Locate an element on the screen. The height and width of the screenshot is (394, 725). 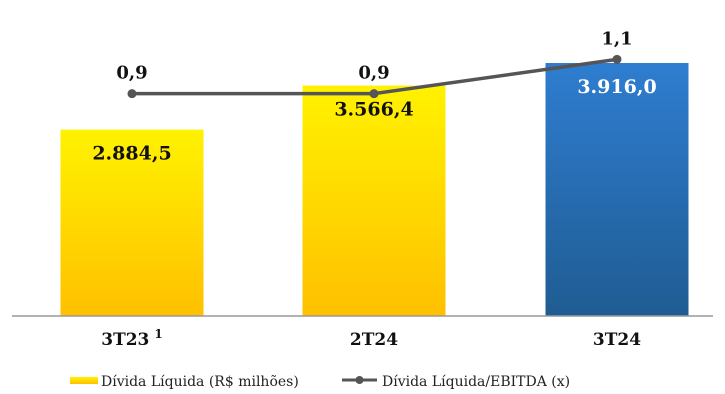
x-tick-label-text: 3T23 is located at coordinates (125, 340).